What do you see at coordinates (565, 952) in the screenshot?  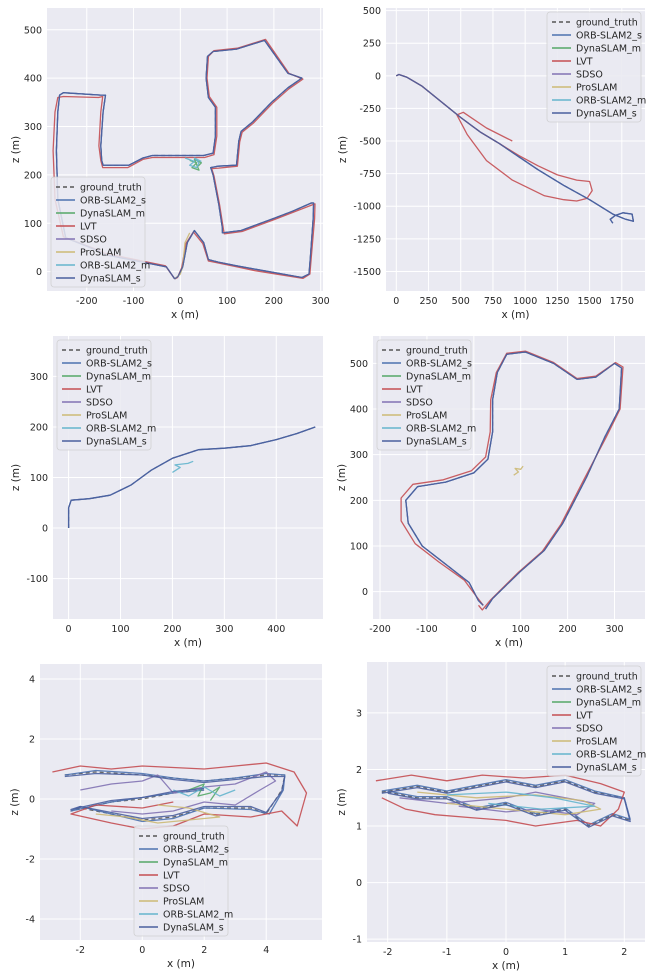 I see `x-tick-label: 1` at bounding box center [565, 952].